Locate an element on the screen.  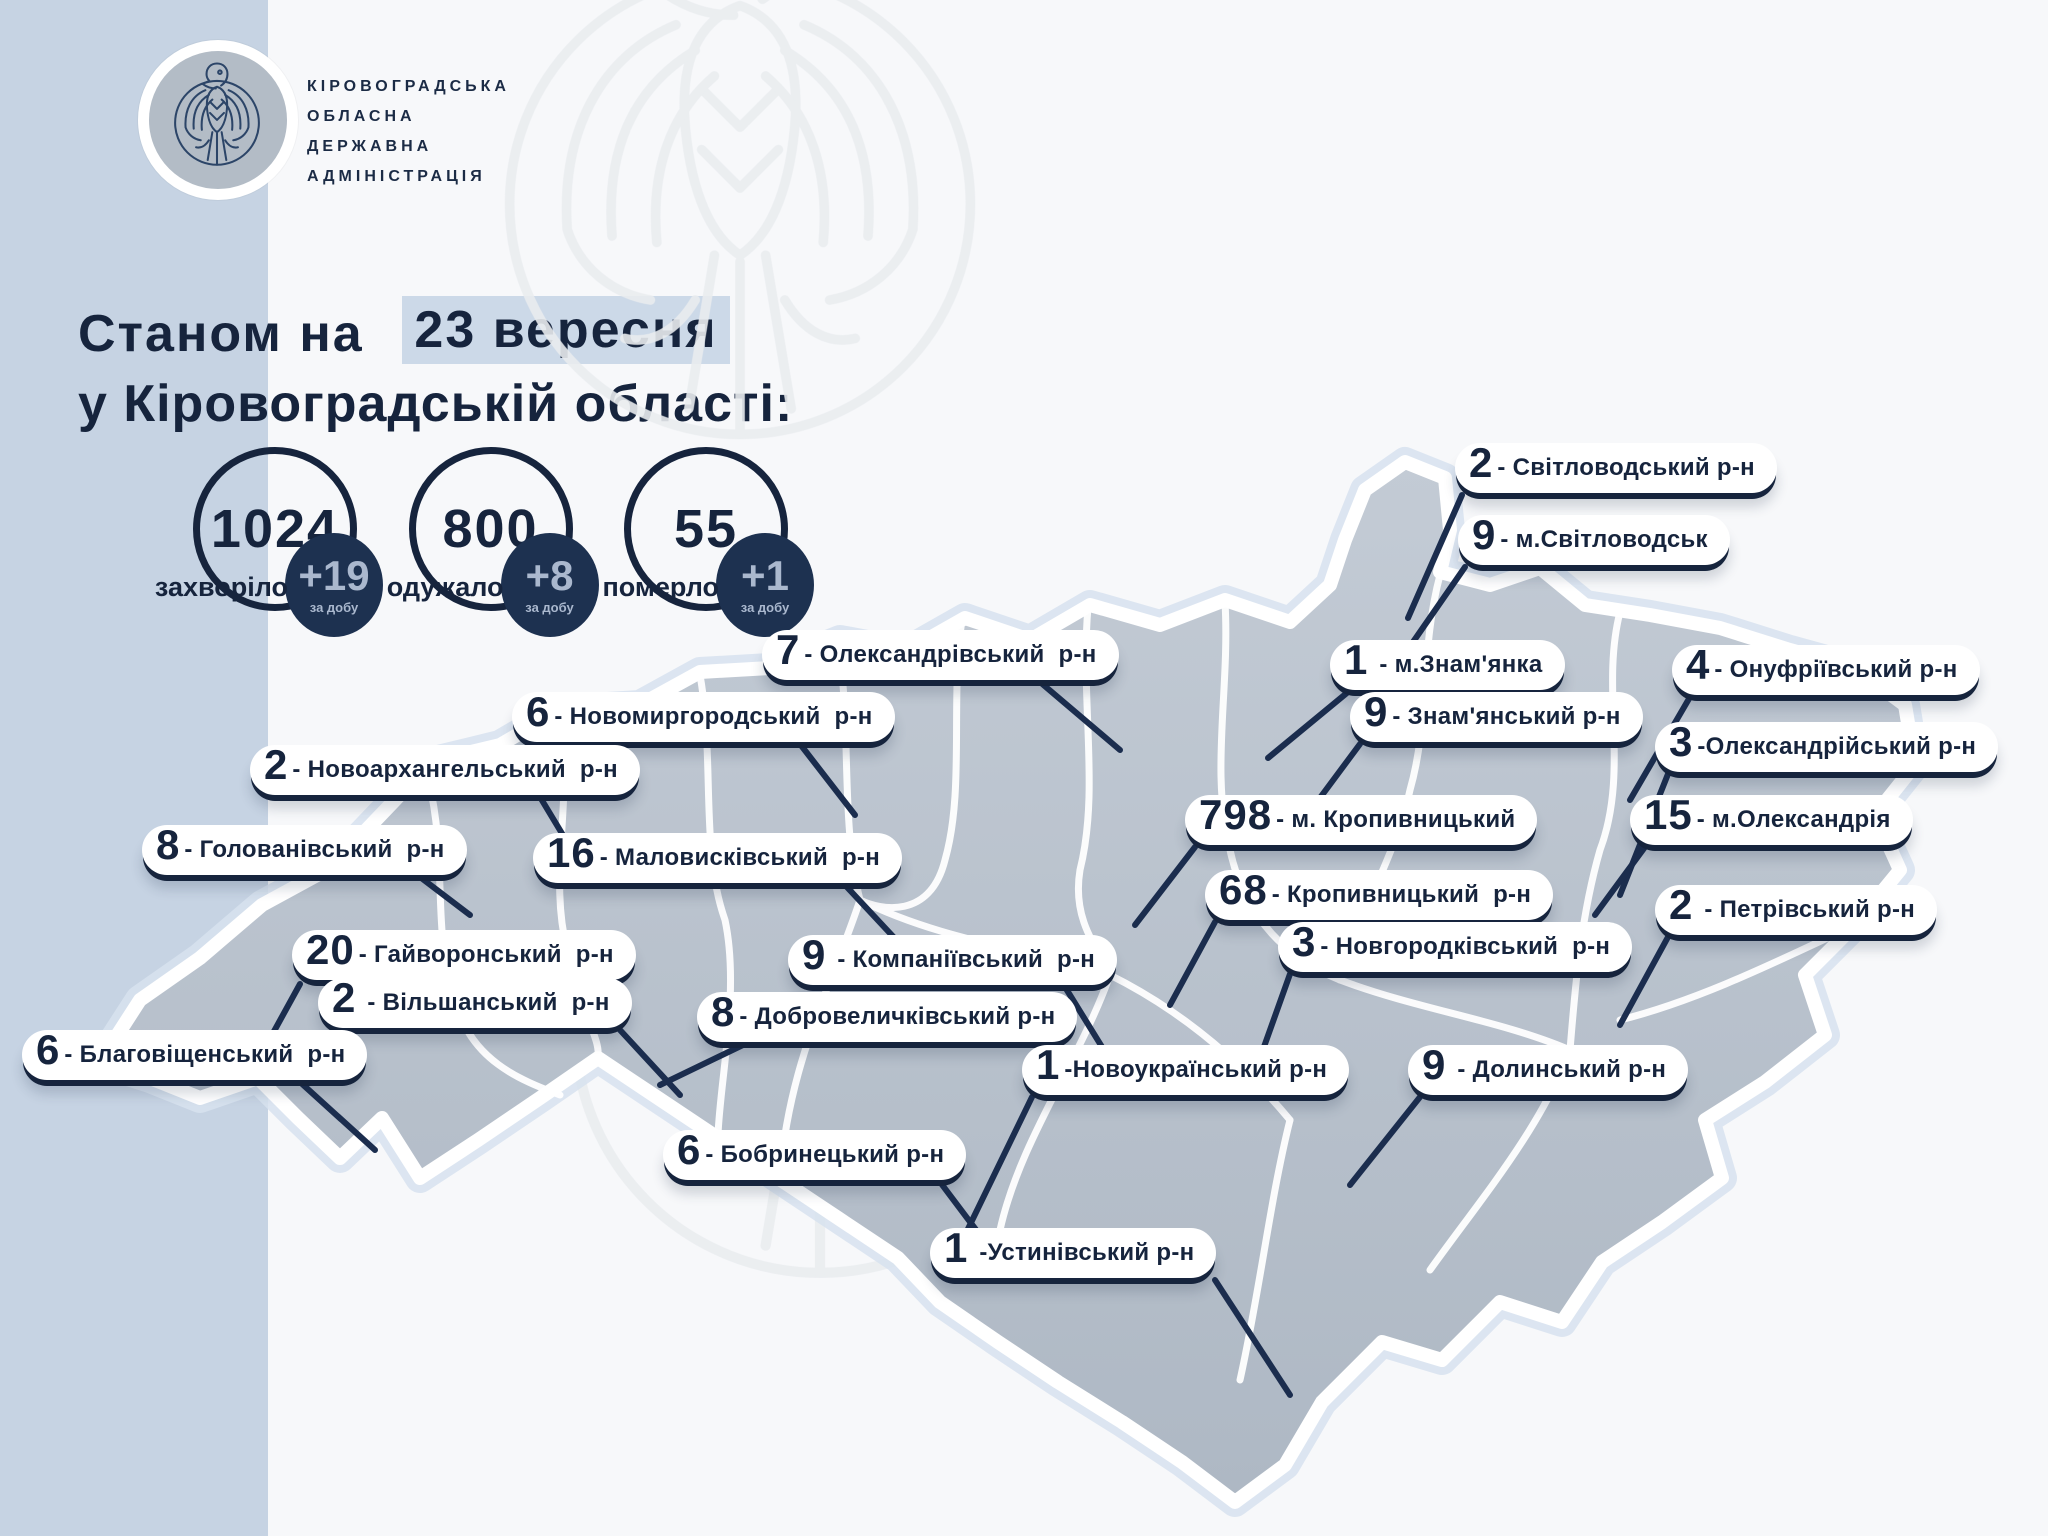
district-count: 6 is located at coordinates (538, 711).